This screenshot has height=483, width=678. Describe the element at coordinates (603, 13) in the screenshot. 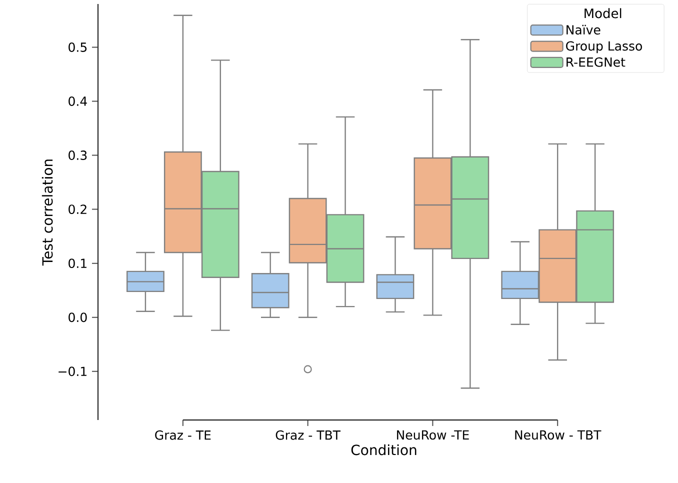

I see `legend-title: Model` at that location.